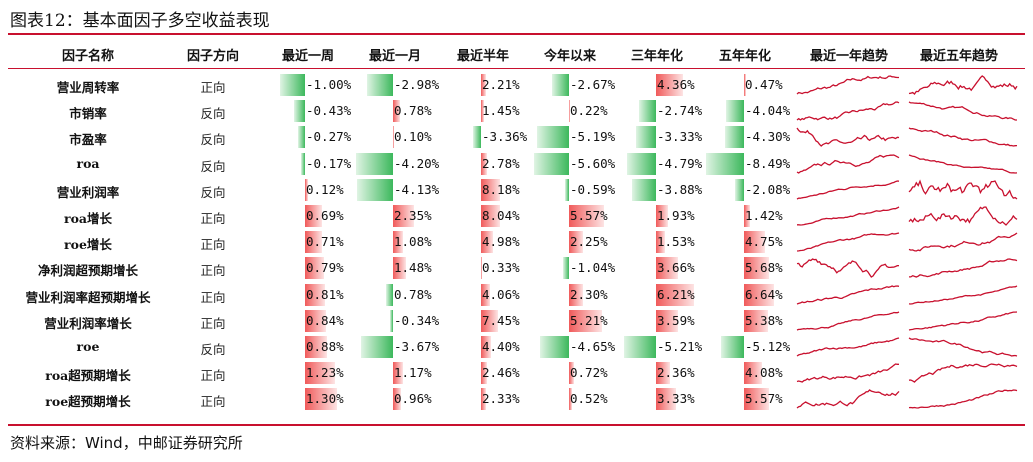 The image size is (1033, 462). Describe the element at coordinates (213, 271) in the screenshot. I see `factor-direction: 正向` at that location.